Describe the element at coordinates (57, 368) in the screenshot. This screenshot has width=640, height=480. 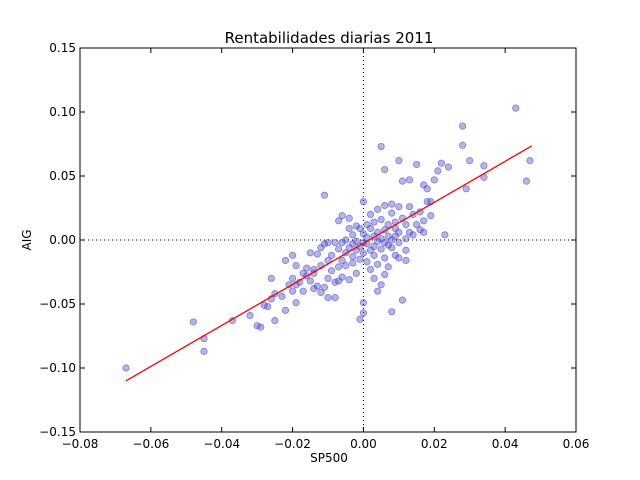
I see `y-tick-label: −0.10` at that location.